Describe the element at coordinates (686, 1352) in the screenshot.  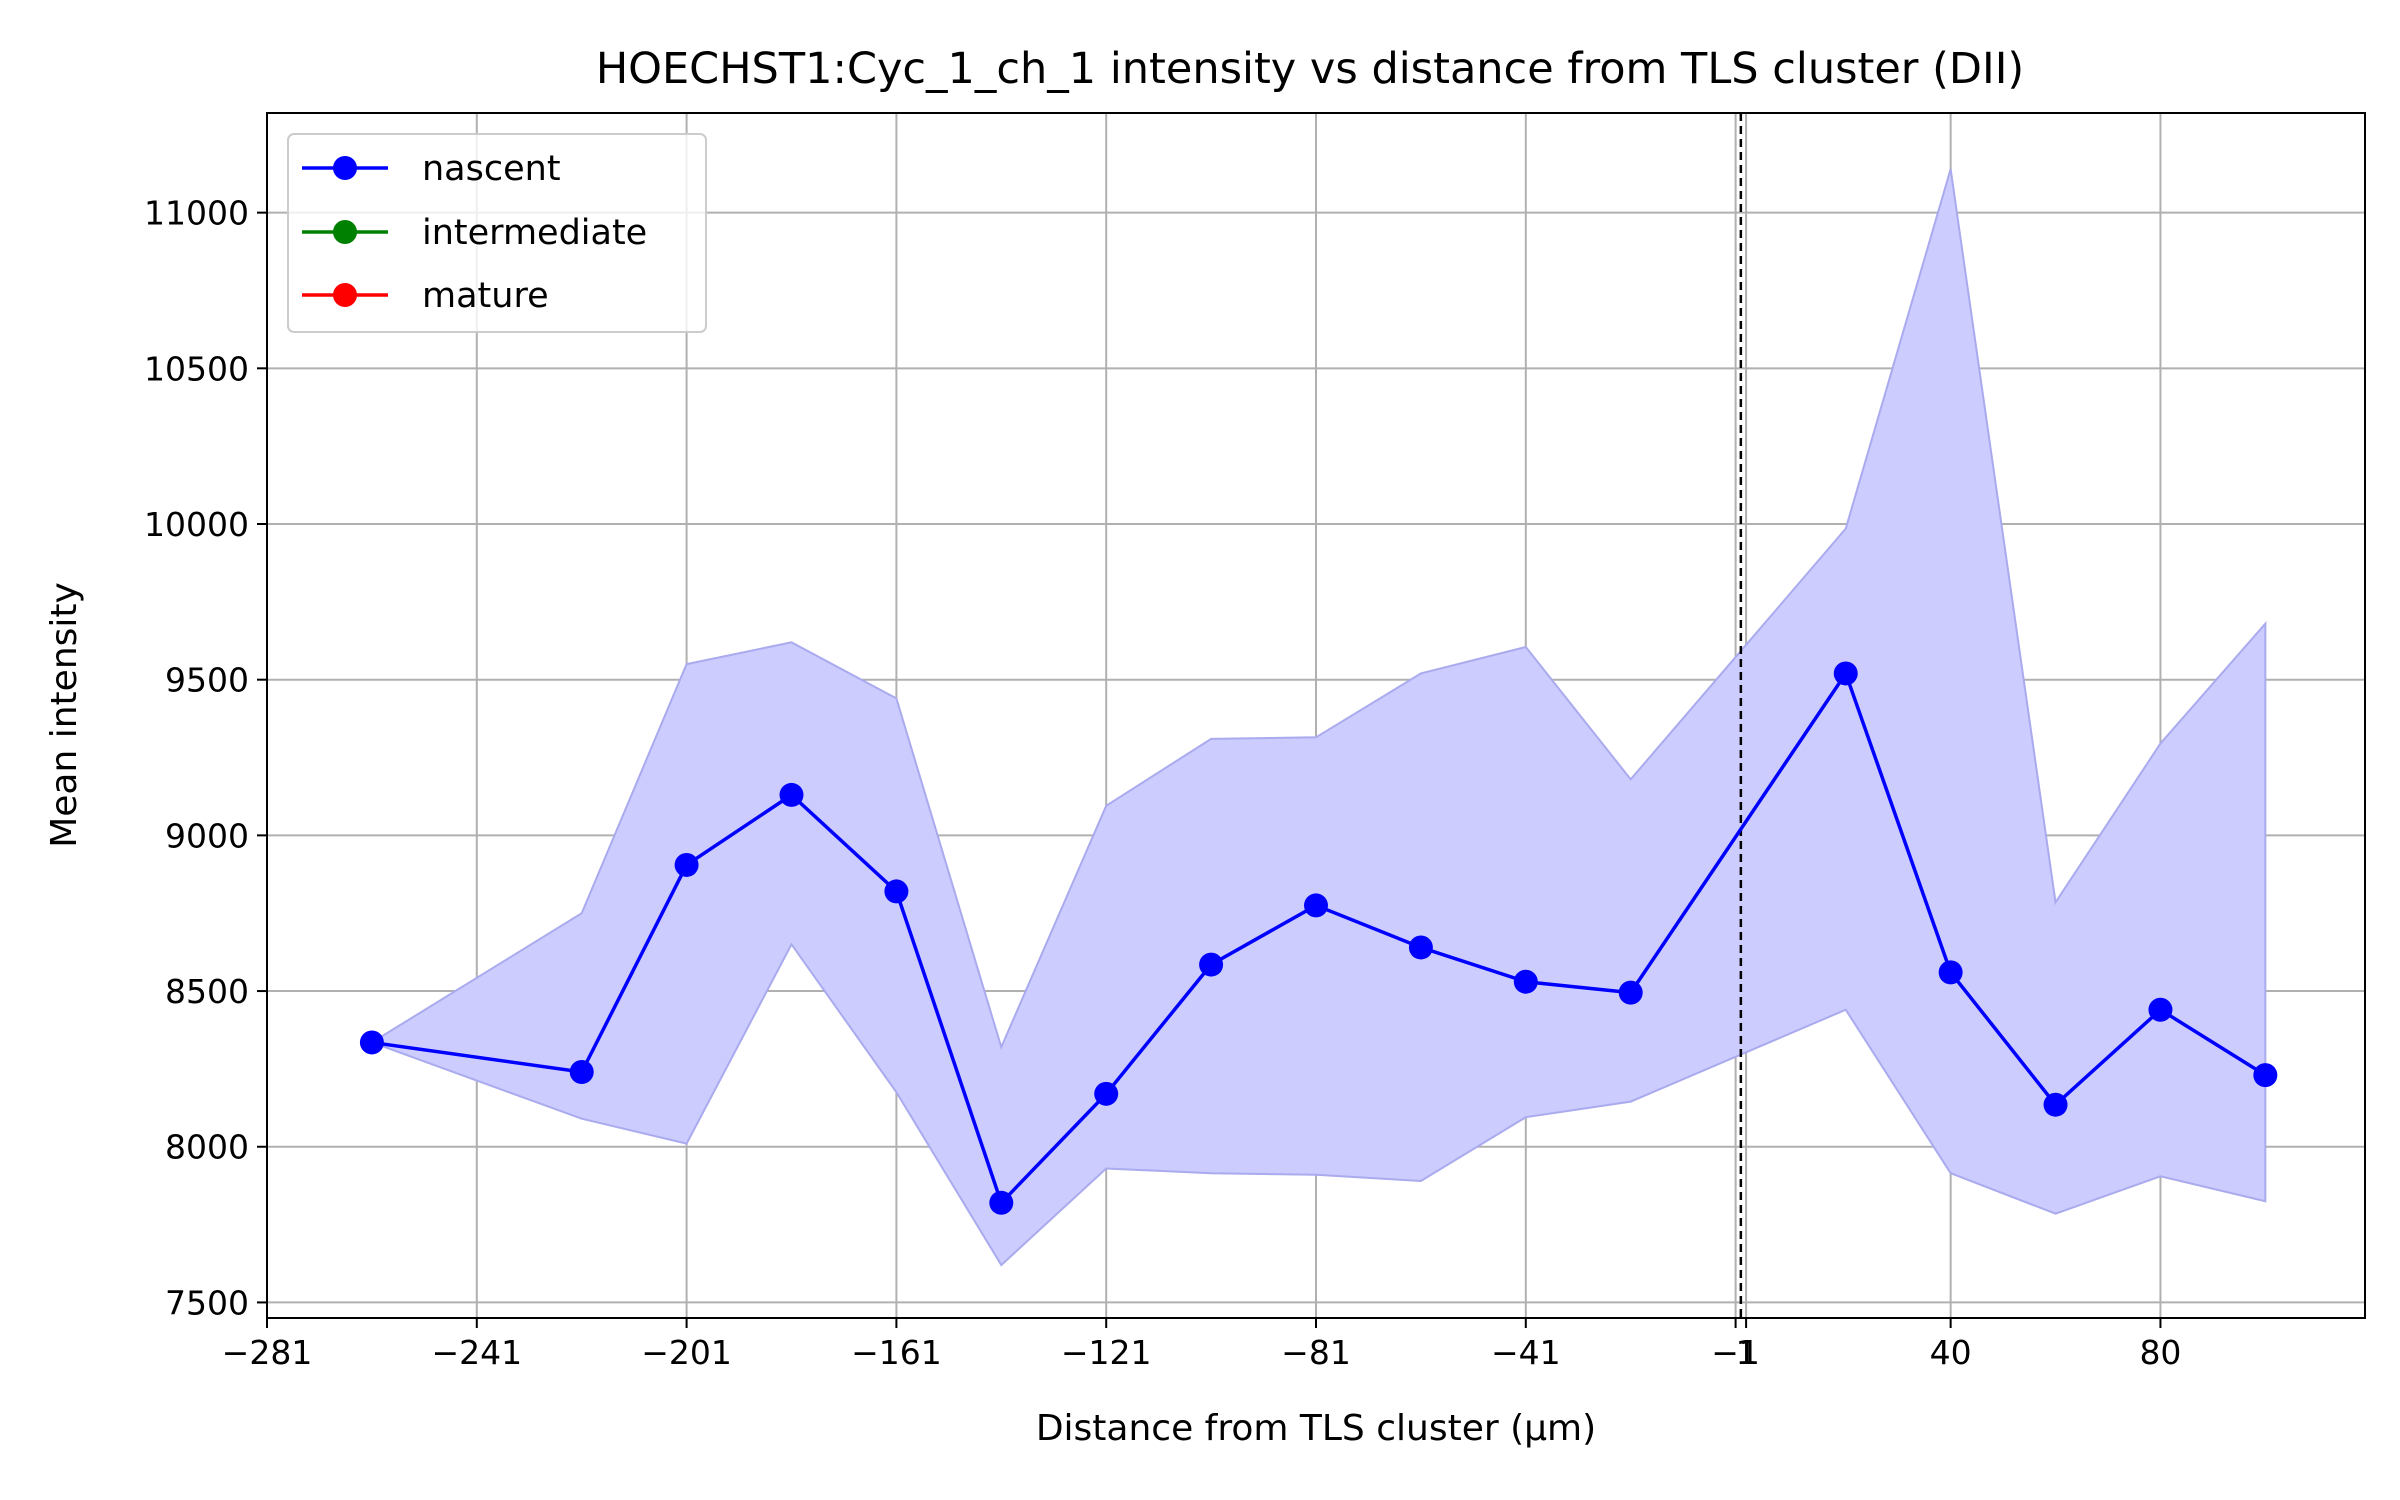
I see `x-tick-label: −201` at that location.